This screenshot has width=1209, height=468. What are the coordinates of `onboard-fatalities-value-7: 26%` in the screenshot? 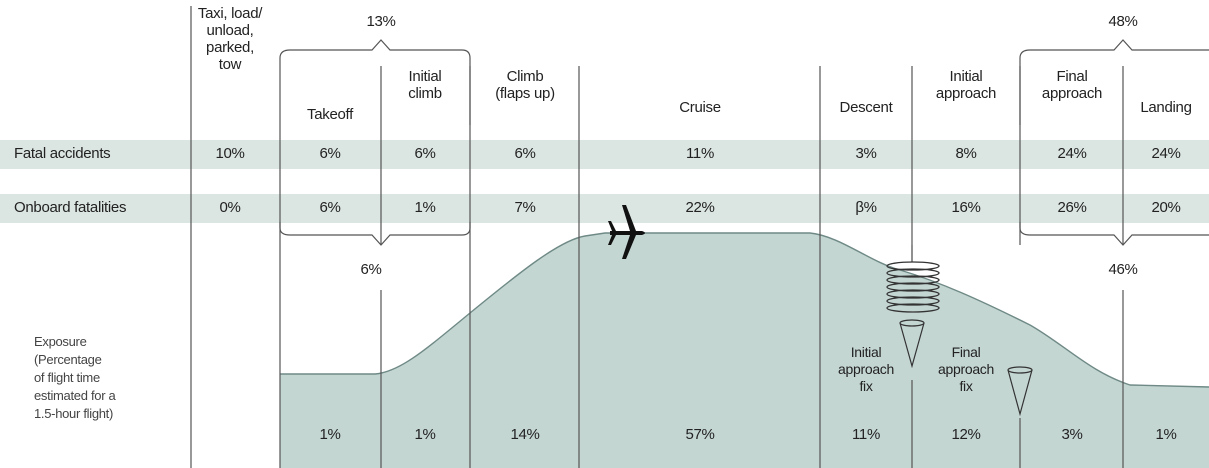 It's located at (1072, 207).